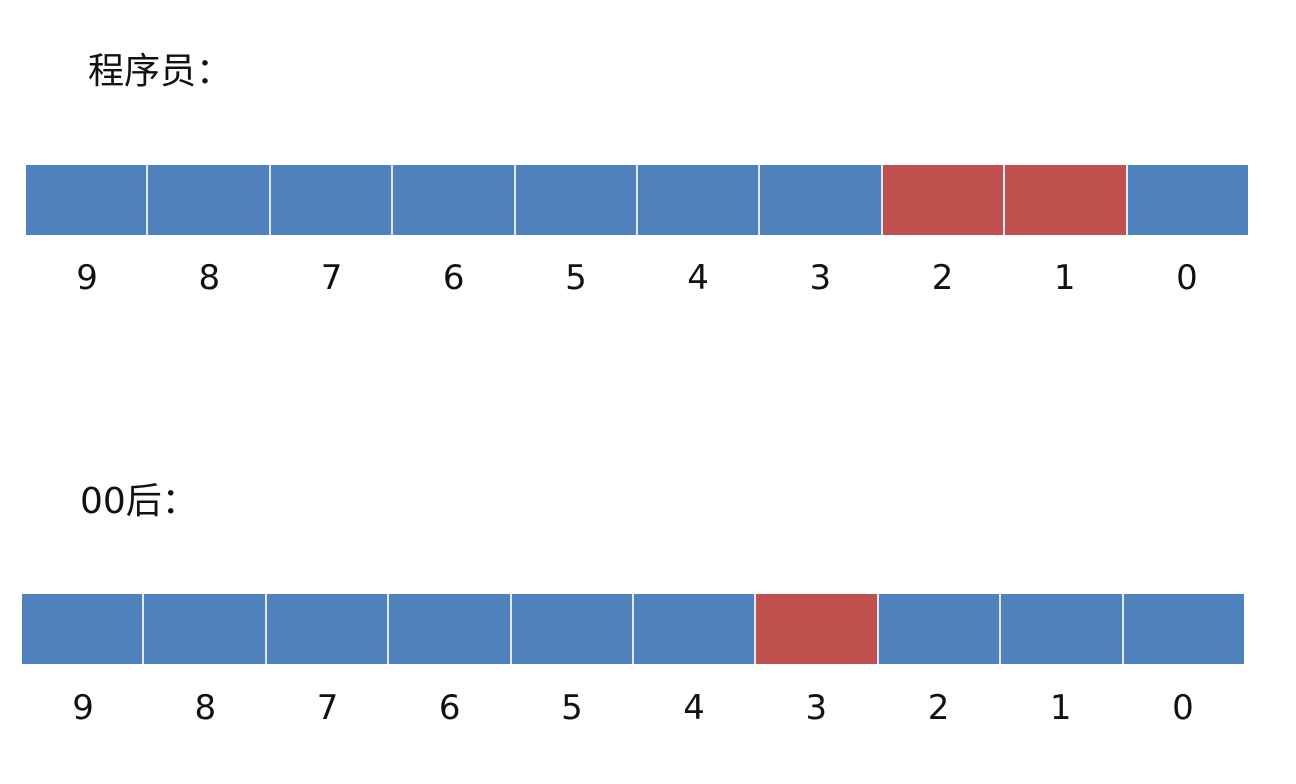  What do you see at coordinates (633, 708) in the screenshot?
I see `bit-index-row-post00: 9 8 7 6 5 4 3 2 1 0` at bounding box center [633, 708].